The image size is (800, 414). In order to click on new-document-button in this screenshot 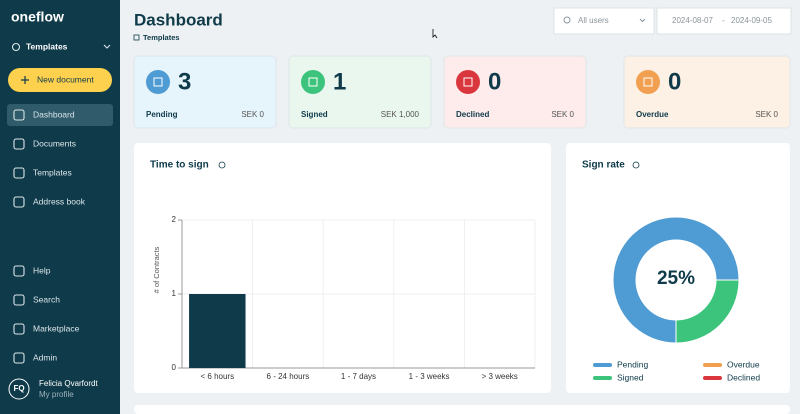, I will do `click(60, 80)`.